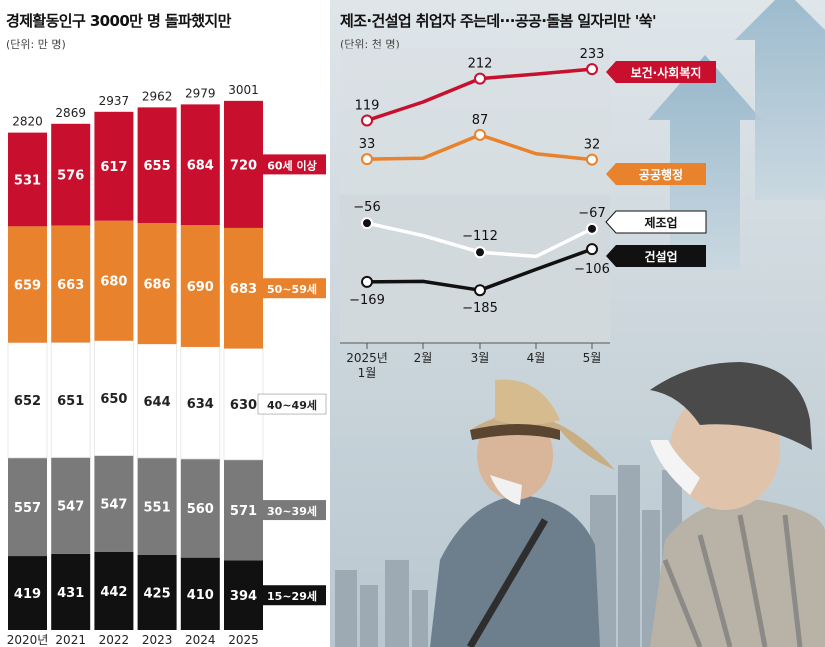 This screenshot has height=647, width=825. Describe the element at coordinates (36, 44) in the screenshot. I see `left-chart-unit: (단위: 만 명)` at that location.